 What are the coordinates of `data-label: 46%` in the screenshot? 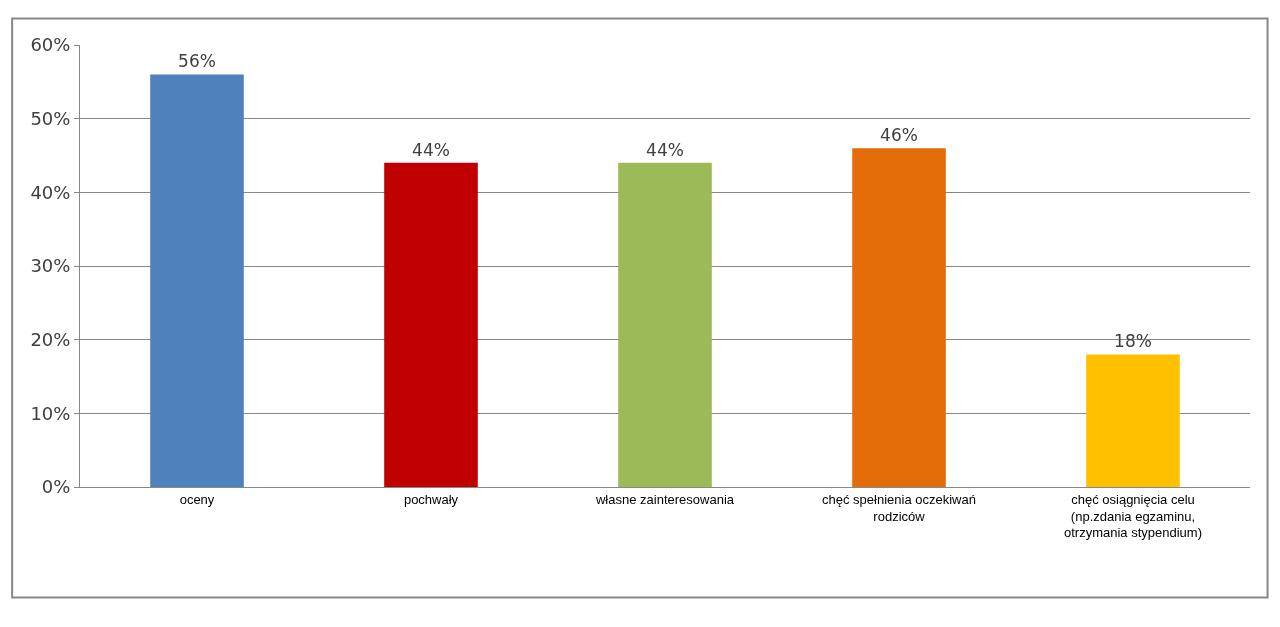 It's located at (899, 135).